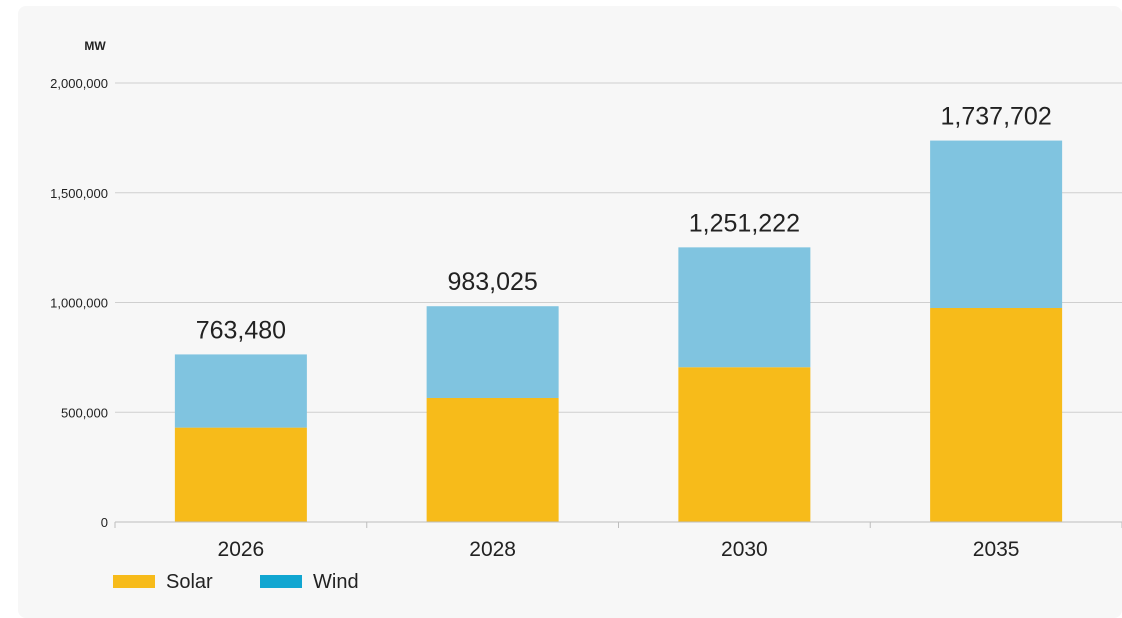 The width and height of the screenshot is (1122, 618). I want to click on total-label: 1,737,702, so click(996, 117).